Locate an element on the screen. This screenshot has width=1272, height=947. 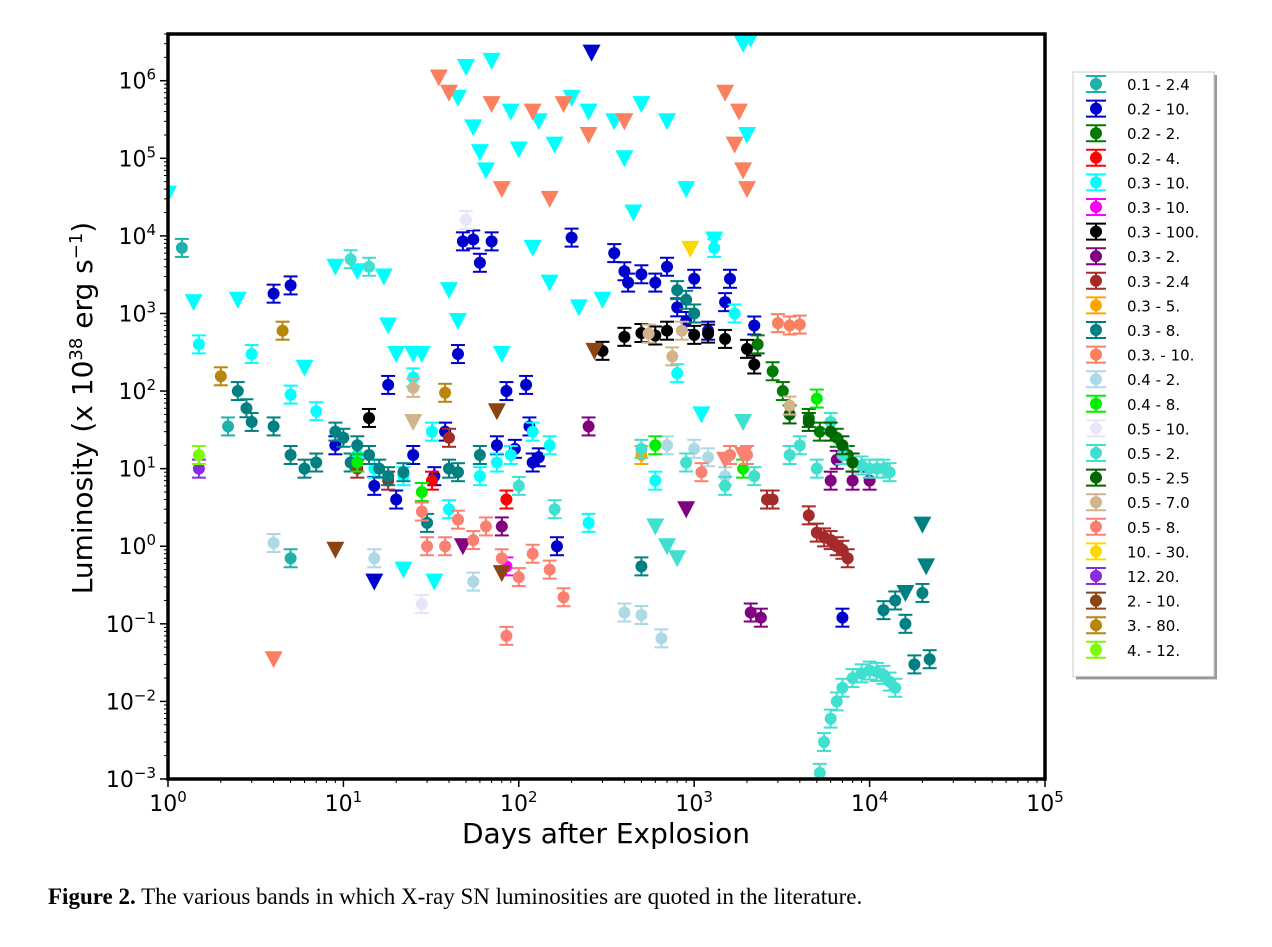
legend-entry: 0.1 - 2.4 is located at coordinates (1138, 84).